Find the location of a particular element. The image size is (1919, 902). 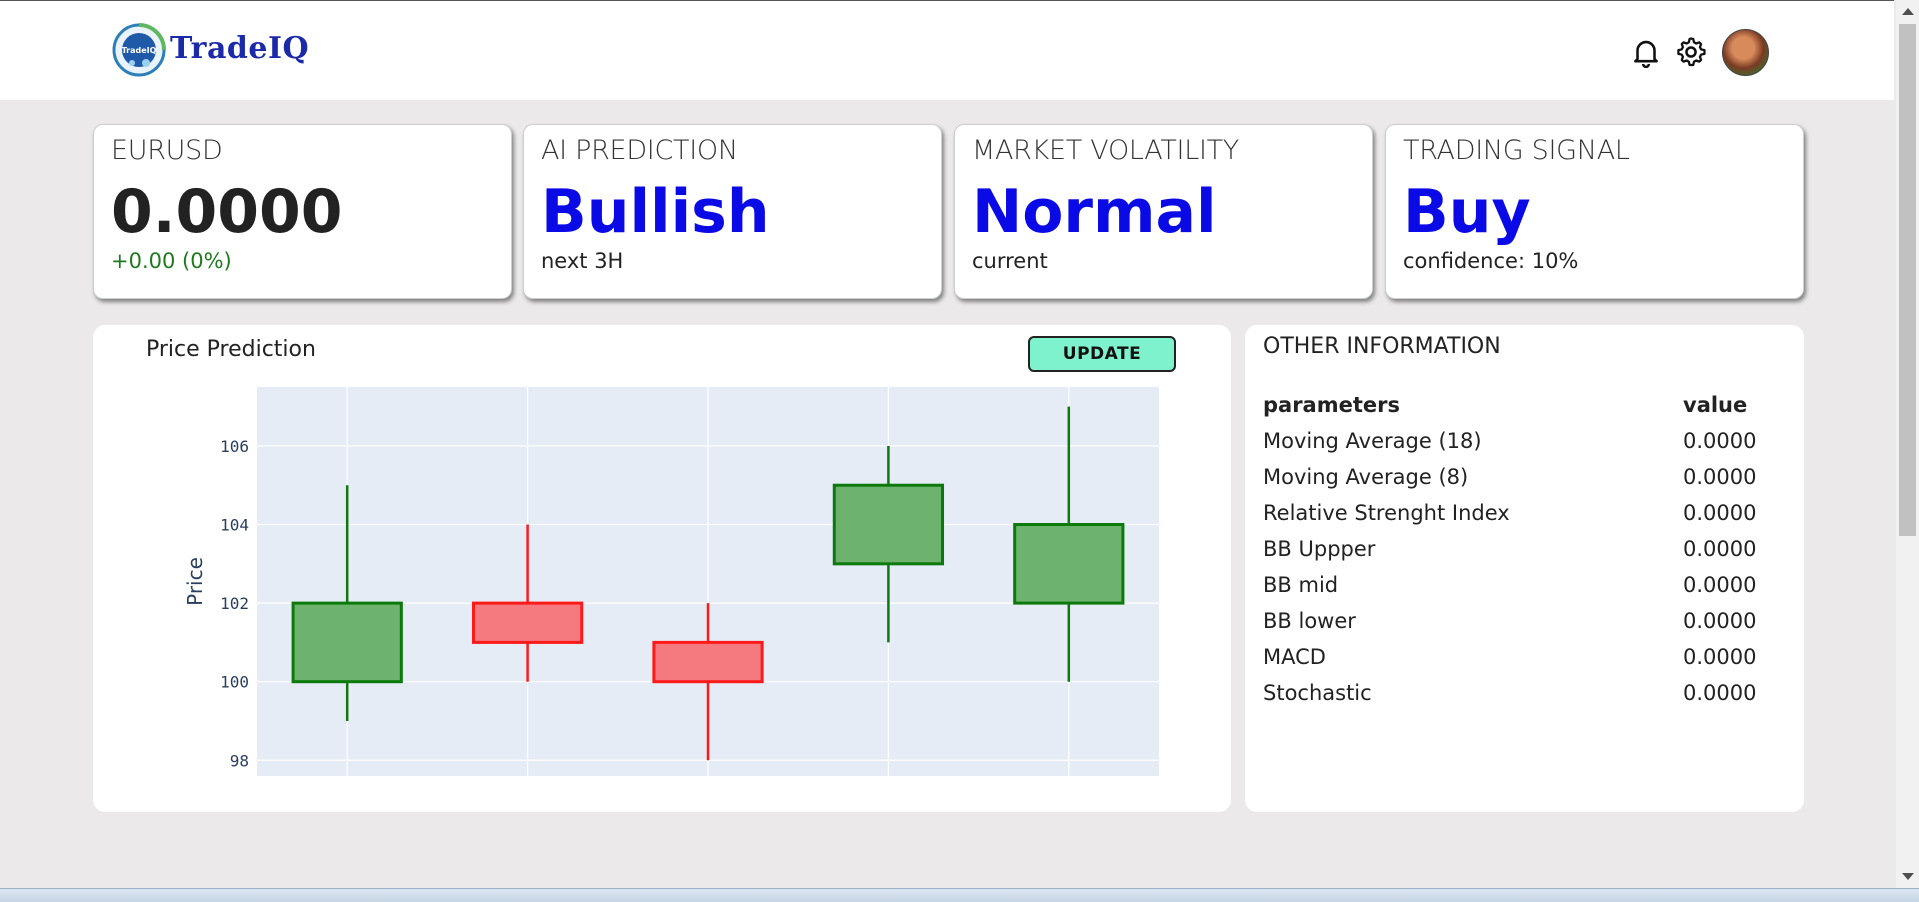

table-row: BB mid 0.0000 is located at coordinates (1509, 585).